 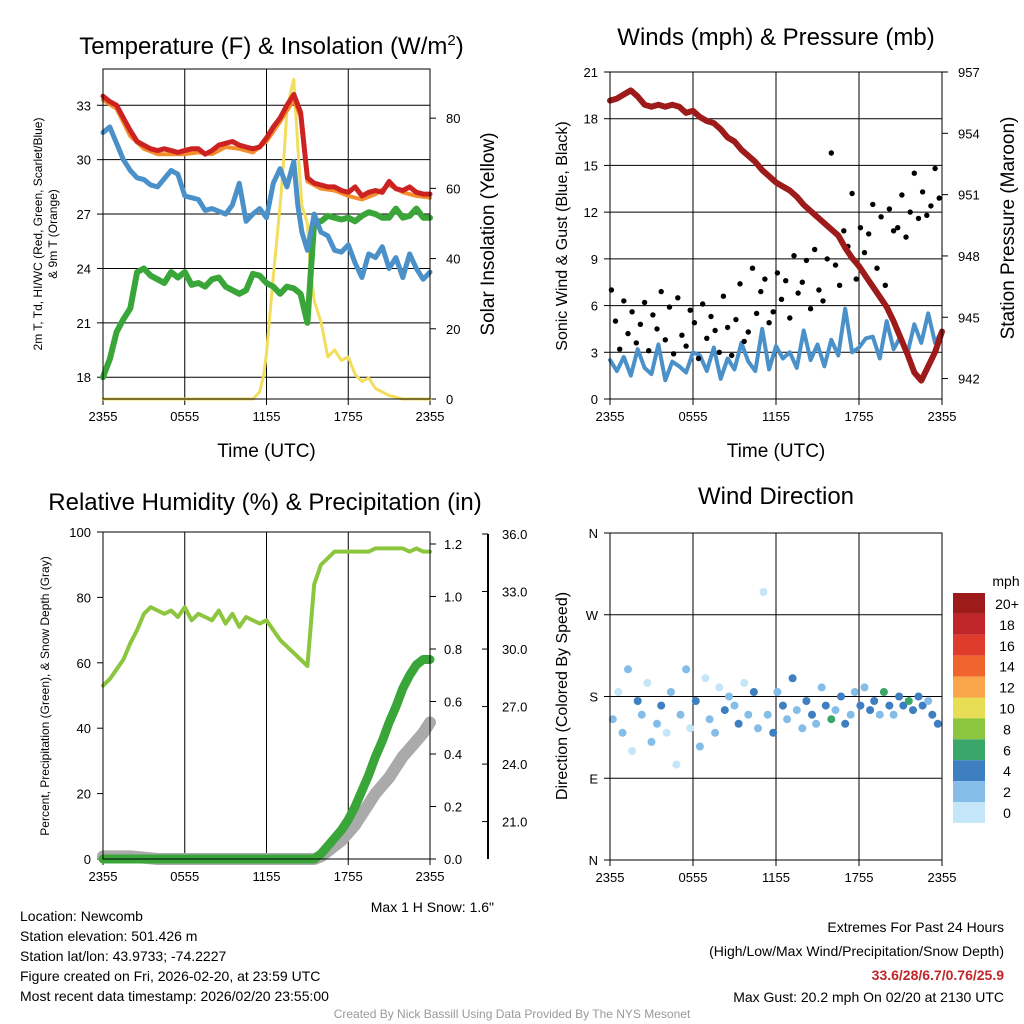 I want to click on rh-ytick-label: 0, so click(x=87, y=859).